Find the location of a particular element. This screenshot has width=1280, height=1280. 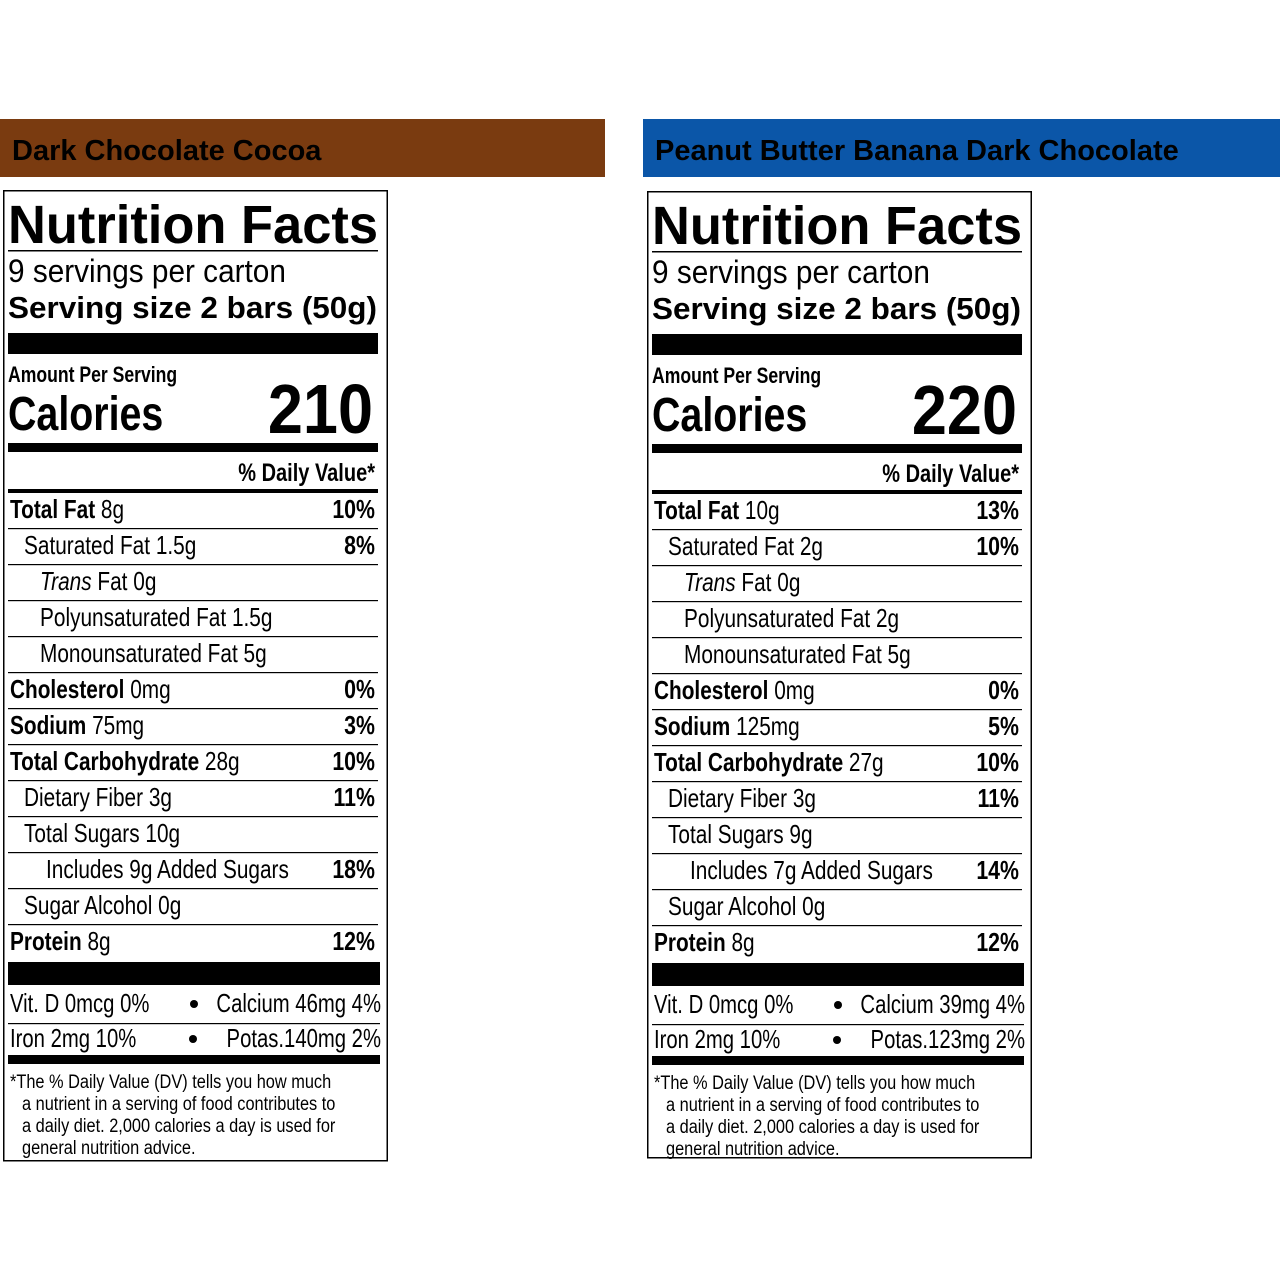

rule-thin is located at coordinates (837, 252).